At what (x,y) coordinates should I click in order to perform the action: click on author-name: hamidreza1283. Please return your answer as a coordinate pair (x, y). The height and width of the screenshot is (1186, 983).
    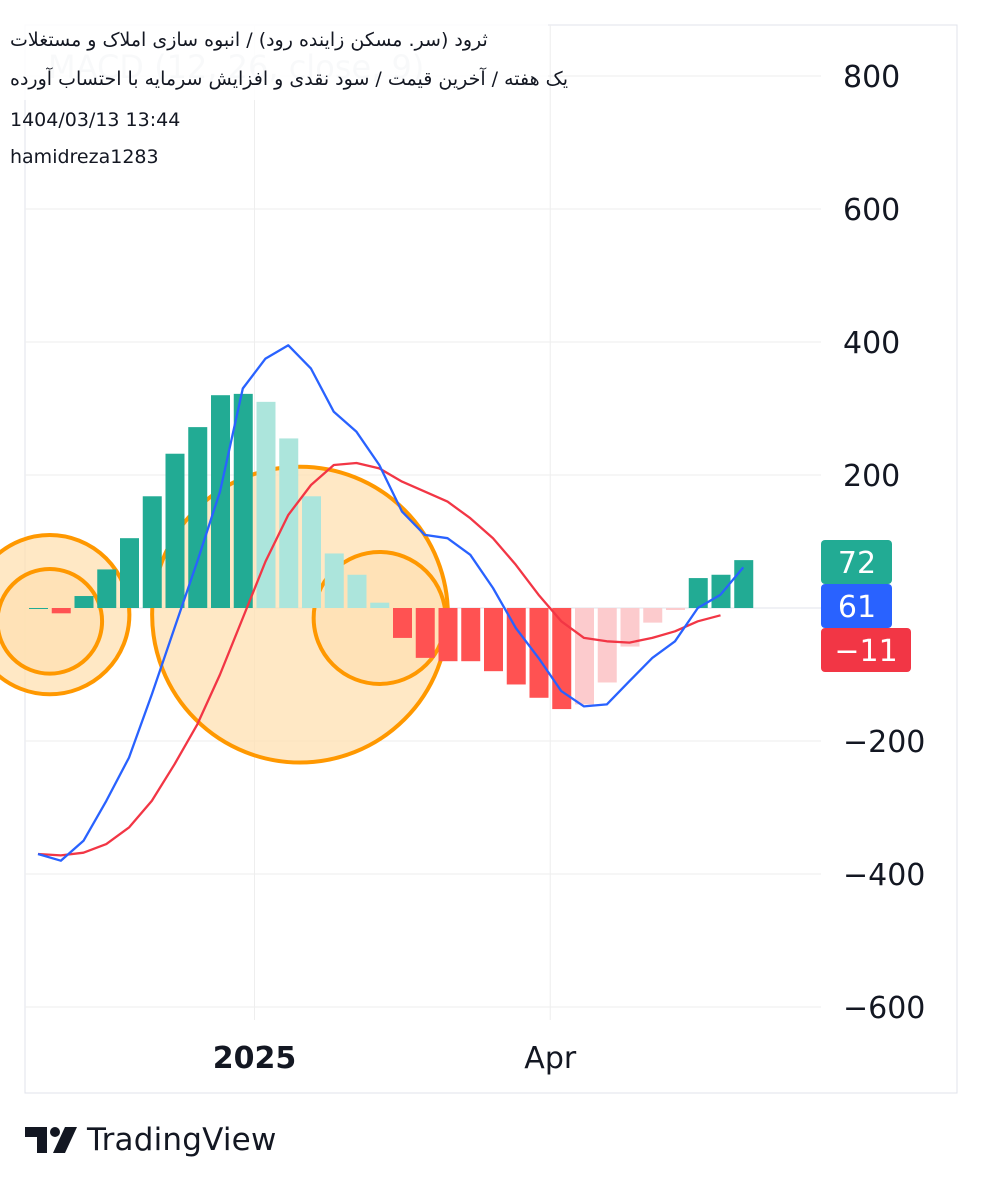
    Looking at the image, I should click on (84, 157).